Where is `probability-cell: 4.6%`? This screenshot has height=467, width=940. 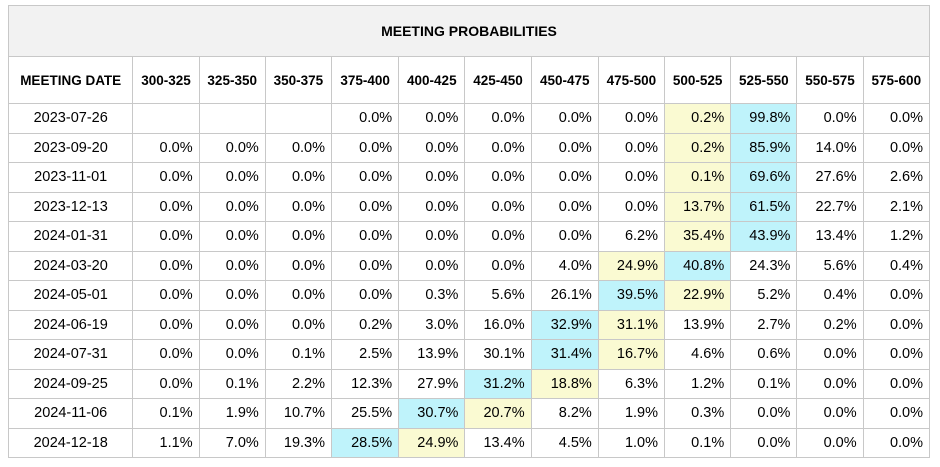
probability-cell: 4.6% is located at coordinates (698, 354).